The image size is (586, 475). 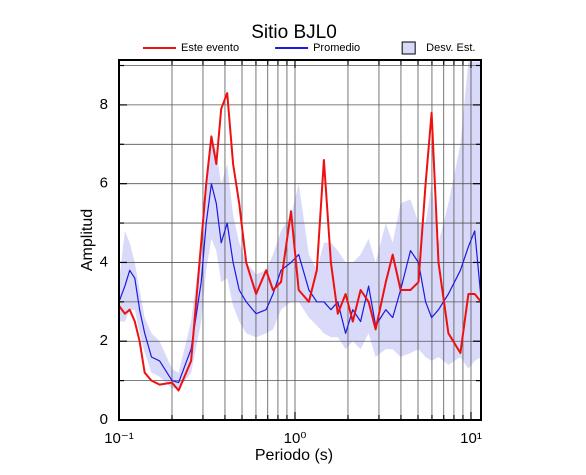 What do you see at coordinates (104, 340) in the screenshot?
I see `y-tick-label: 2` at bounding box center [104, 340].